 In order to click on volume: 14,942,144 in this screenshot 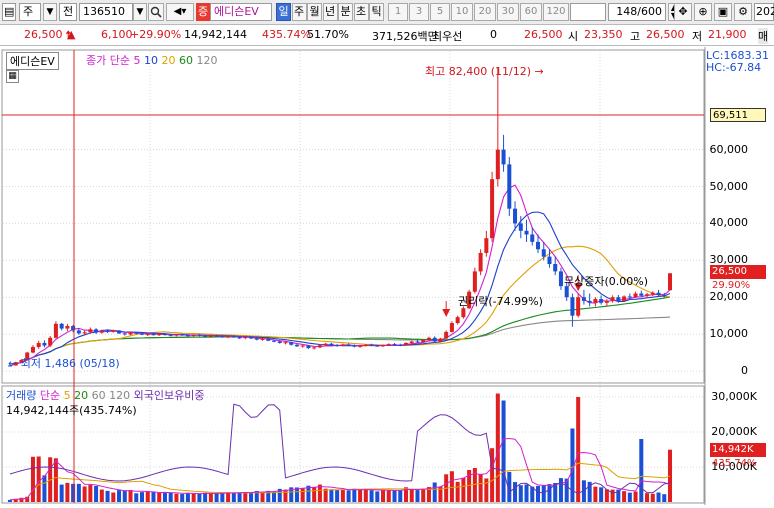, I will do `click(215, 34)`.